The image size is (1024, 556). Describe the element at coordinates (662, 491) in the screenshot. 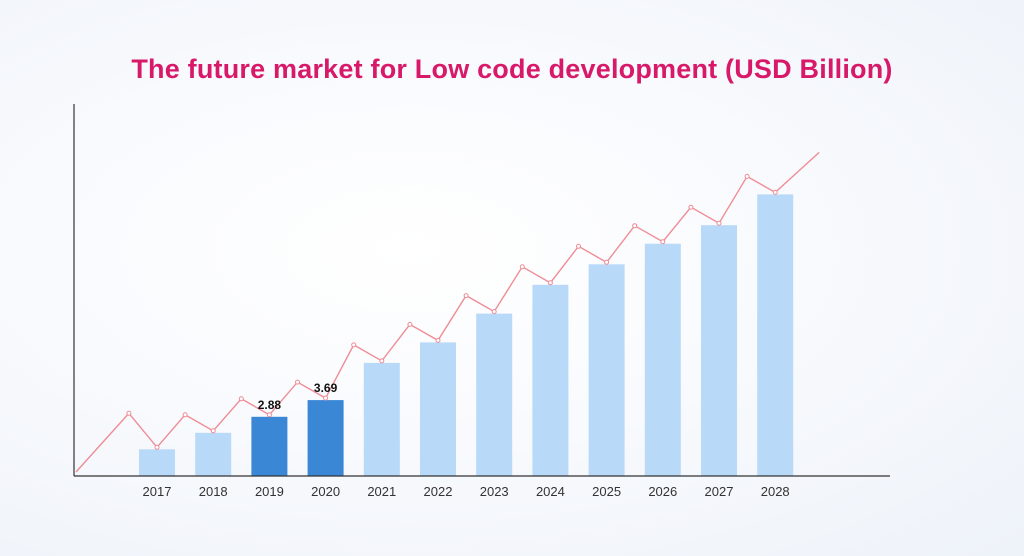

I see `x-tick-label-2026: 2026` at that location.